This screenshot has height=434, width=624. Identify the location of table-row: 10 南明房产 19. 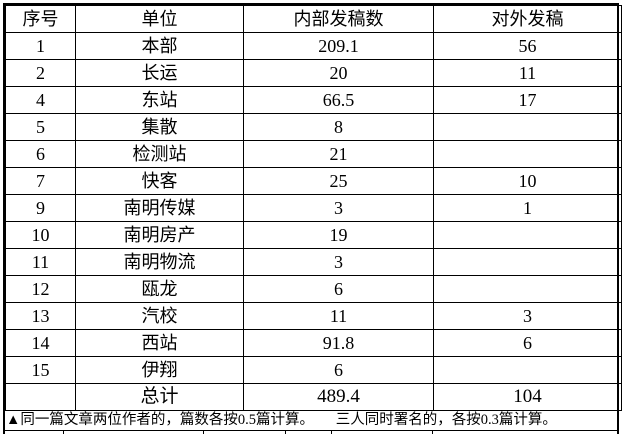
(313, 235).